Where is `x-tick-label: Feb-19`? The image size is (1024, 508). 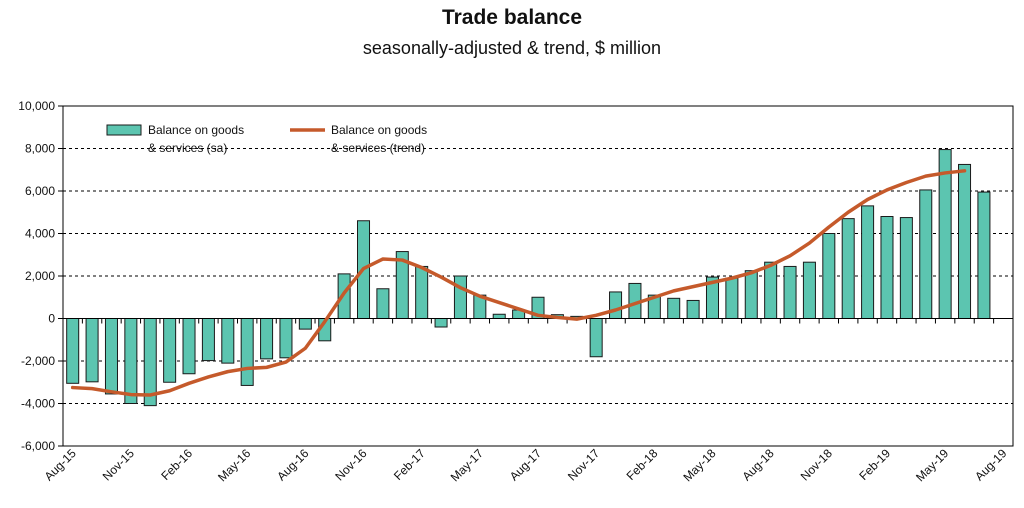
x-tick-label: Feb-19 is located at coordinates (874, 464).